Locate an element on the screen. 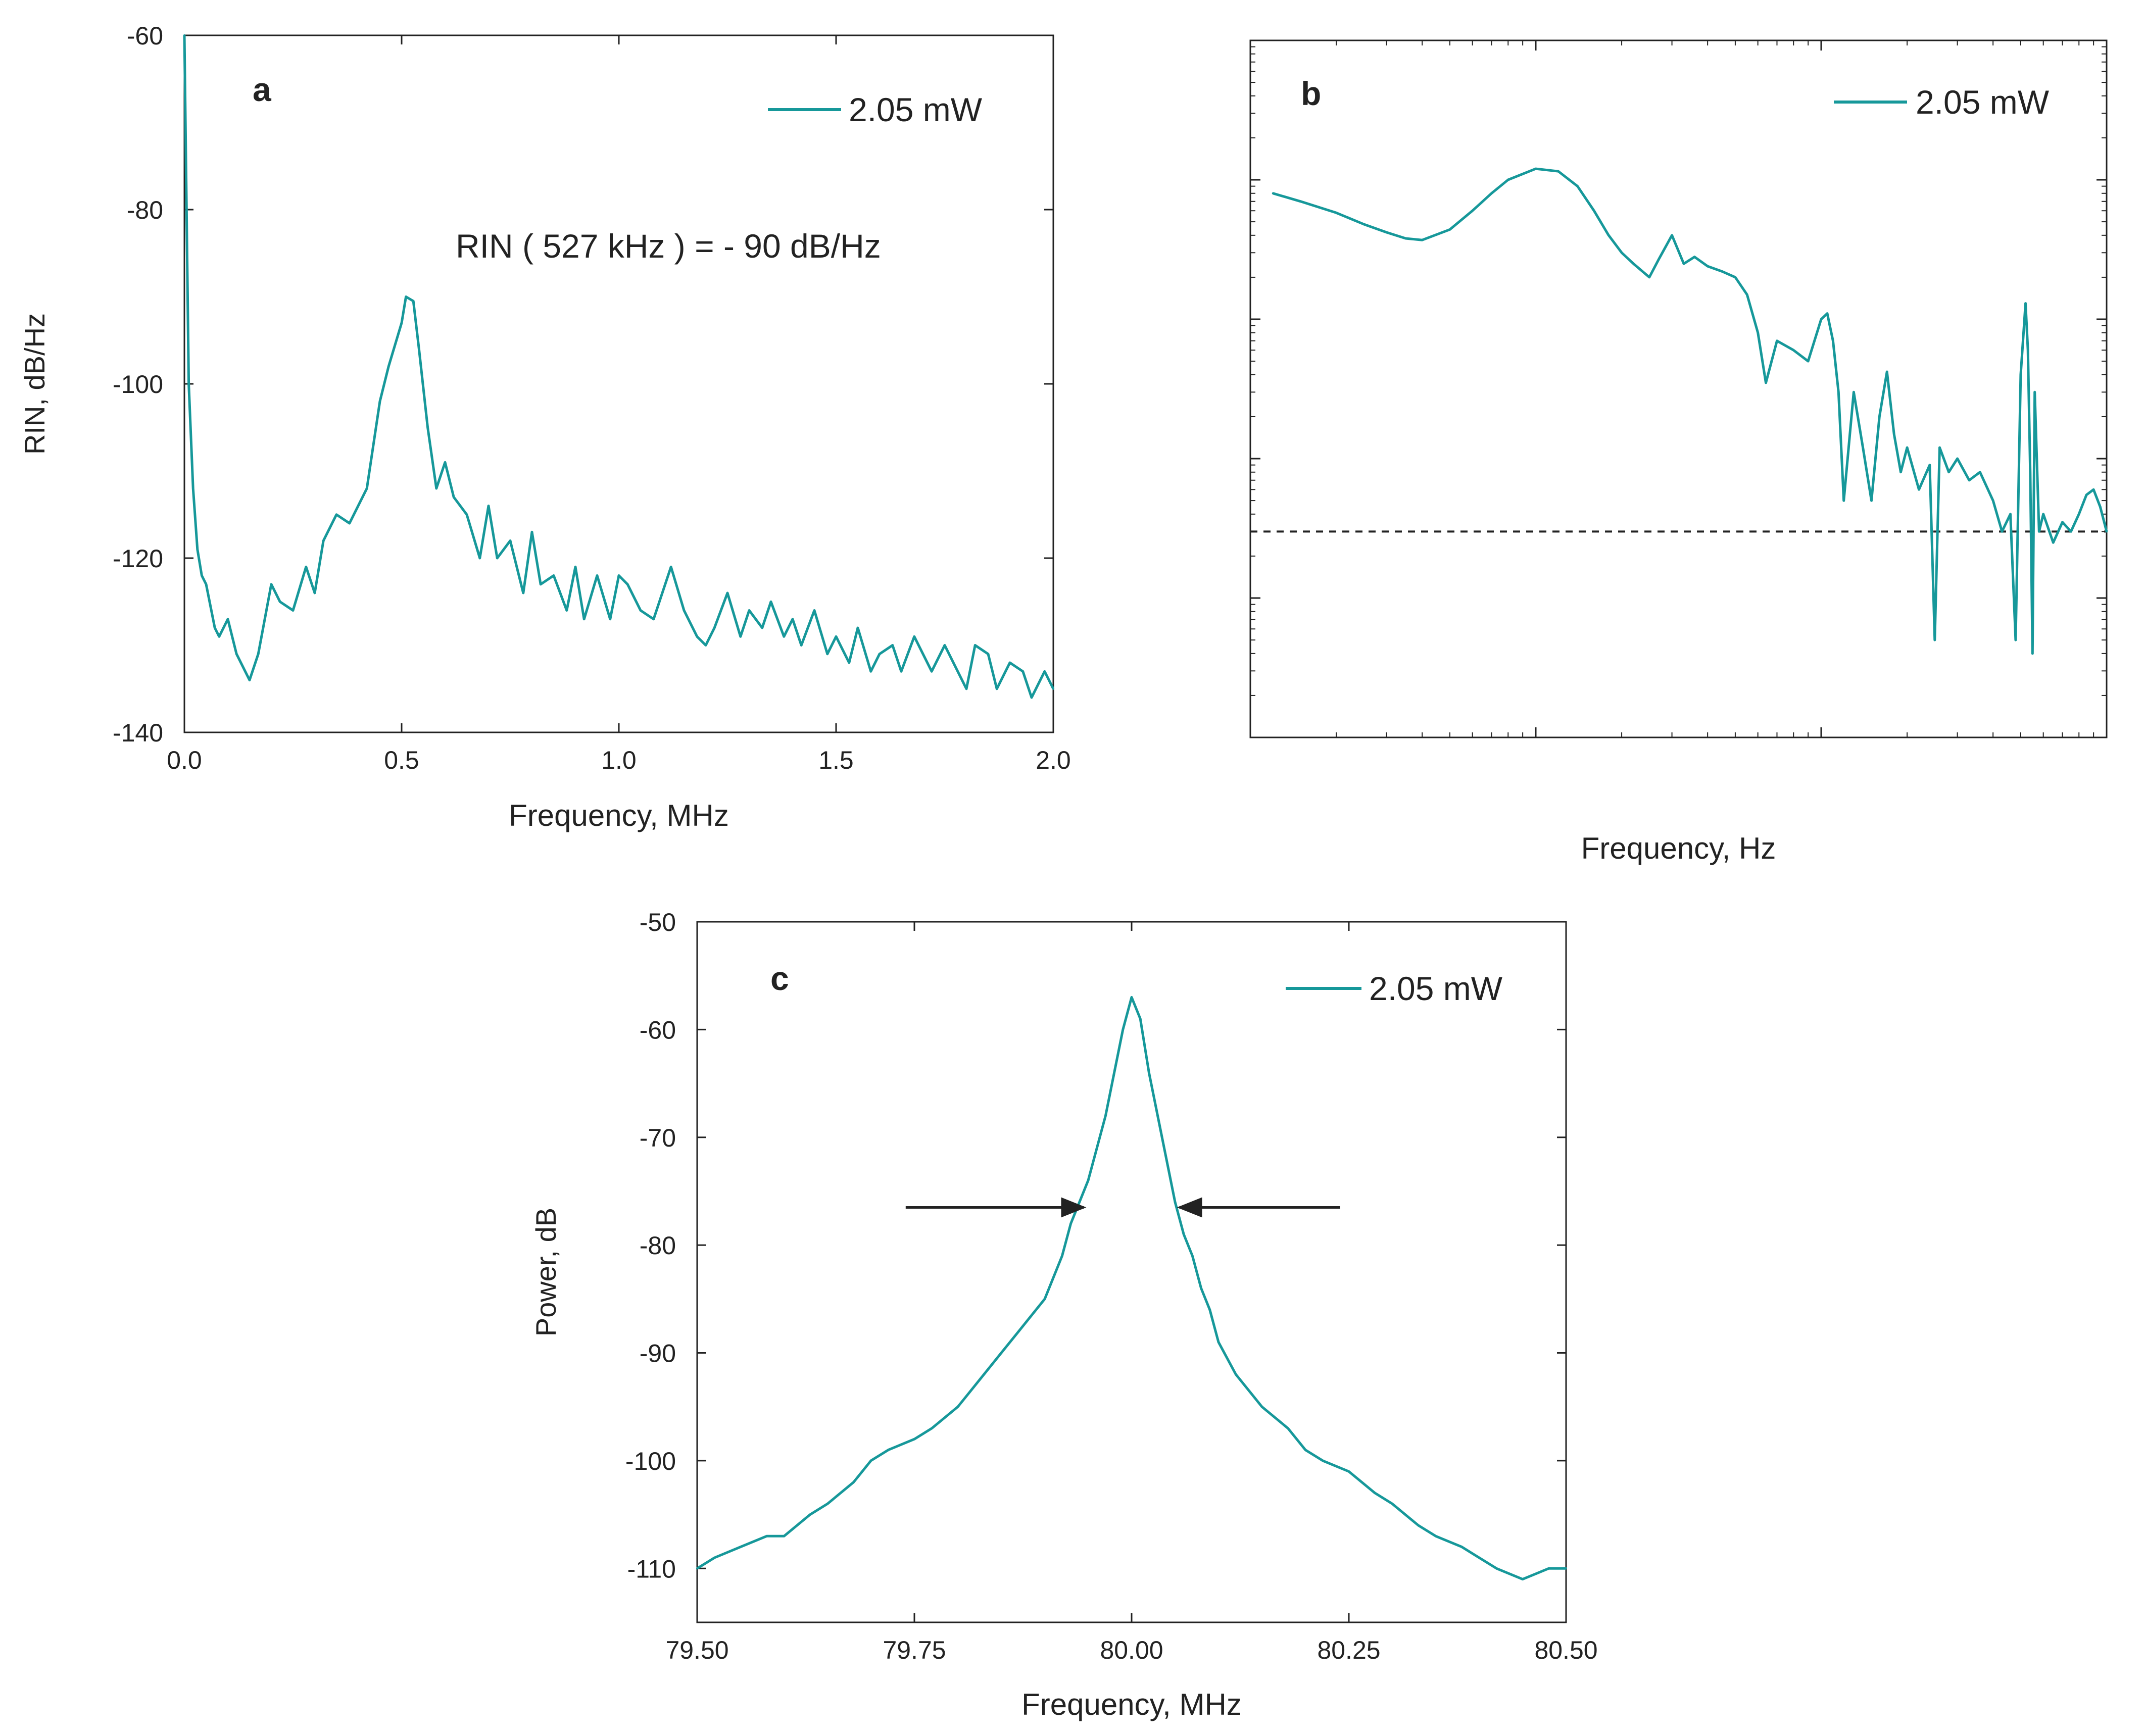 The height and width of the screenshot is (1736, 2144). legend-label: 2.05 mW is located at coordinates (1983, 102).